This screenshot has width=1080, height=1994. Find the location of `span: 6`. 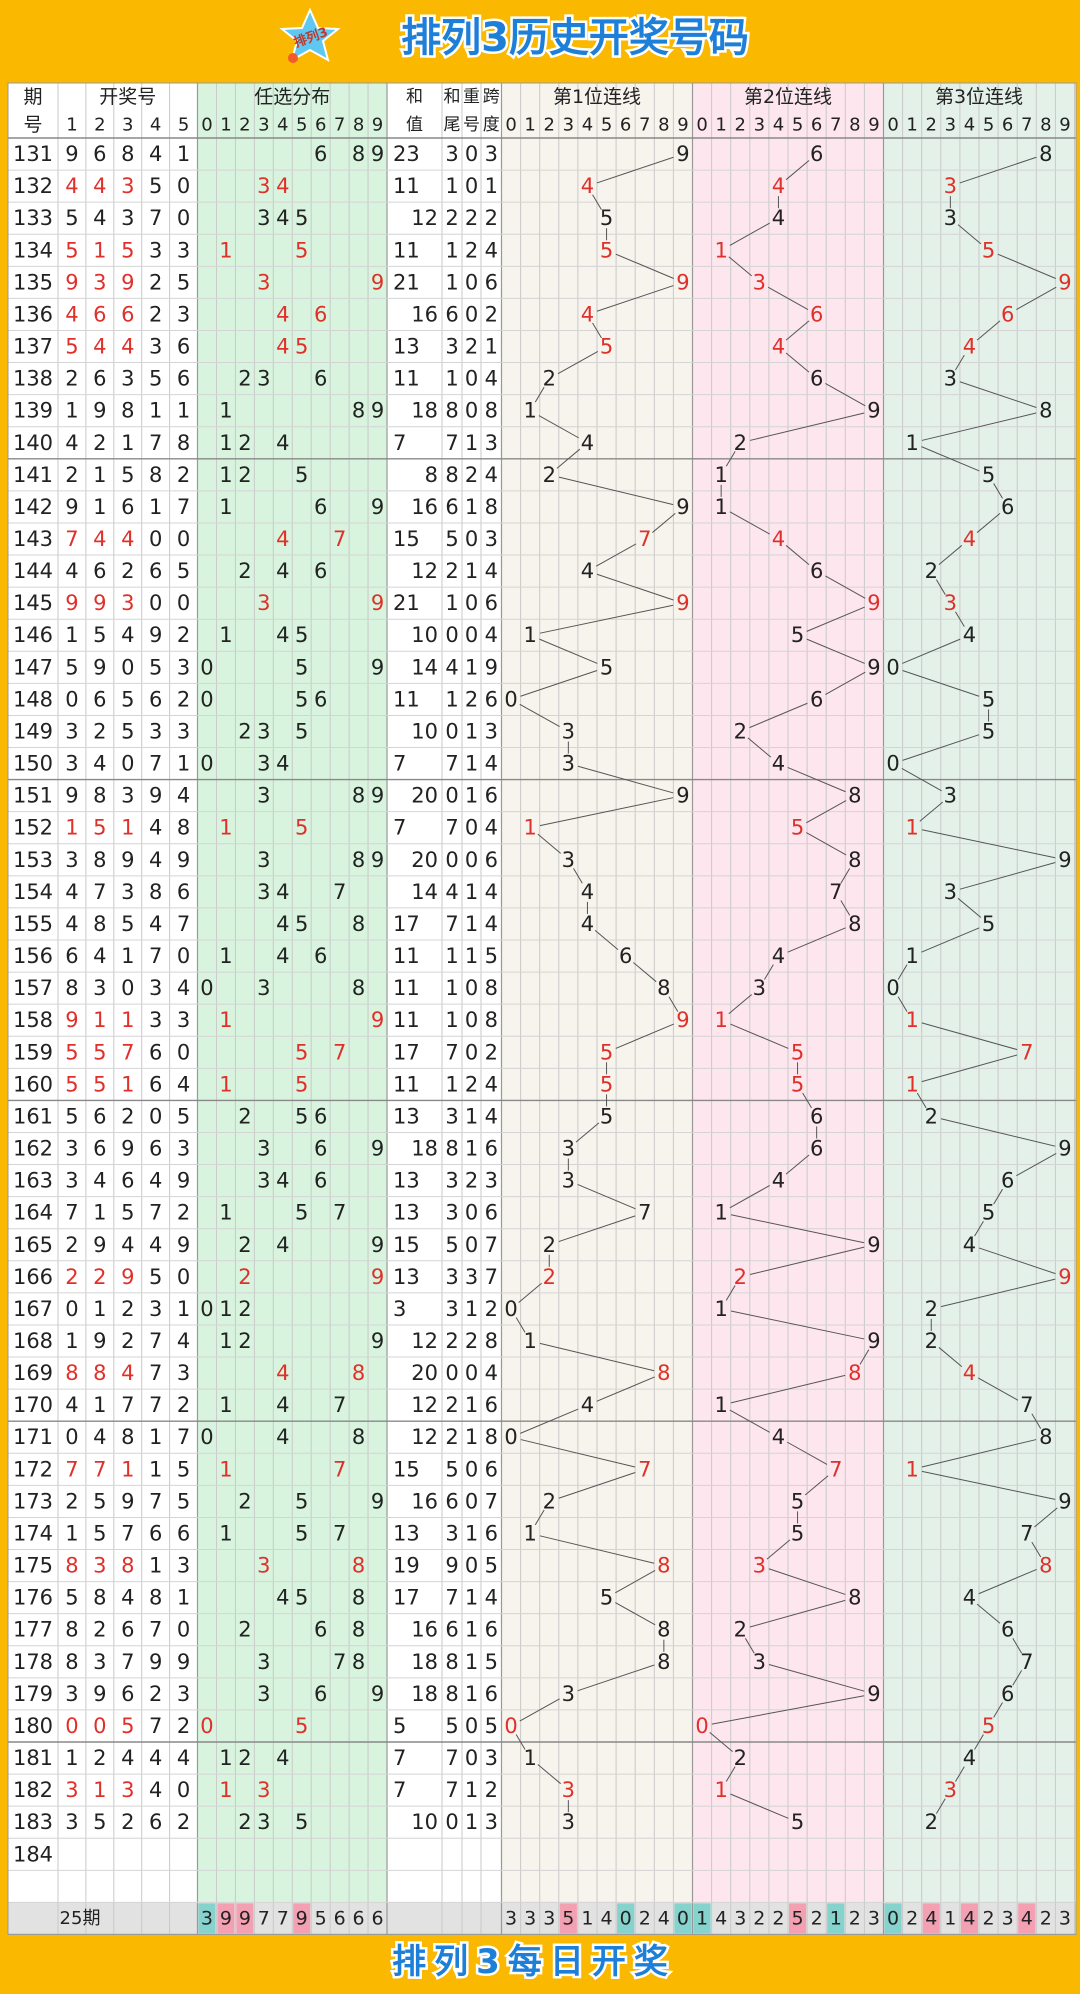

span: 6 is located at coordinates (491, 1405).